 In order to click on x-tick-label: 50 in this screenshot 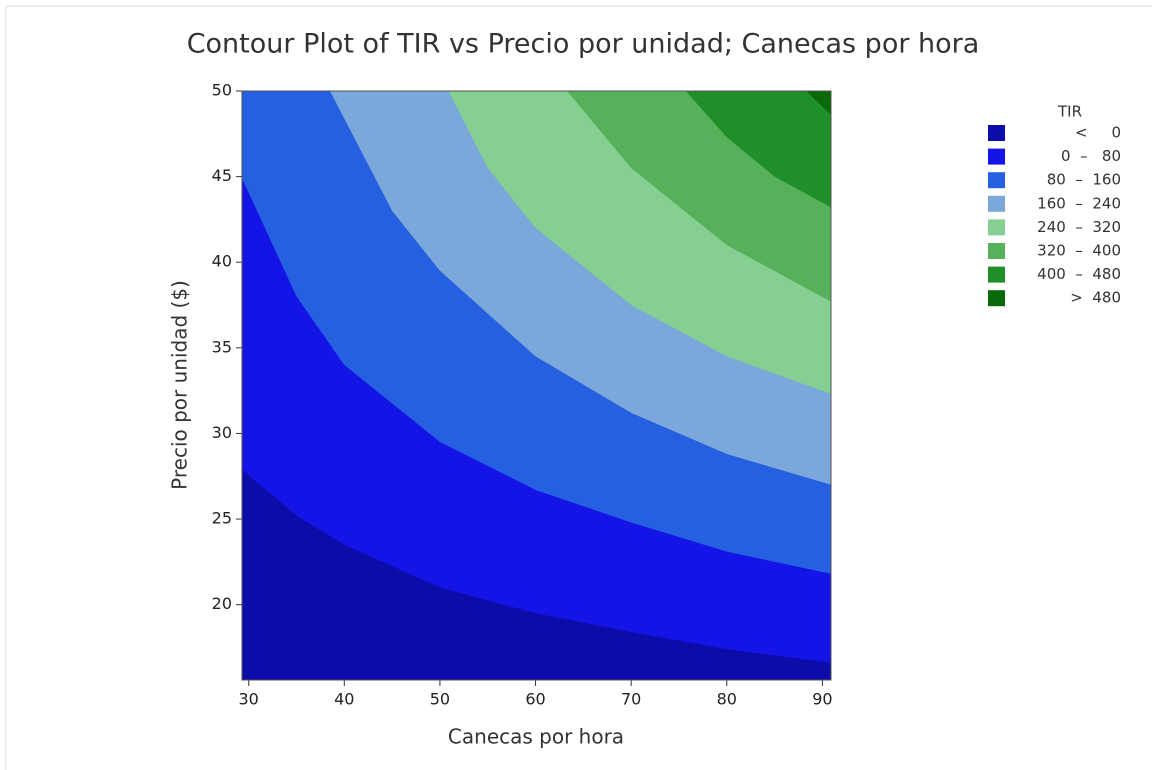, I will do `click(440, 699)`.